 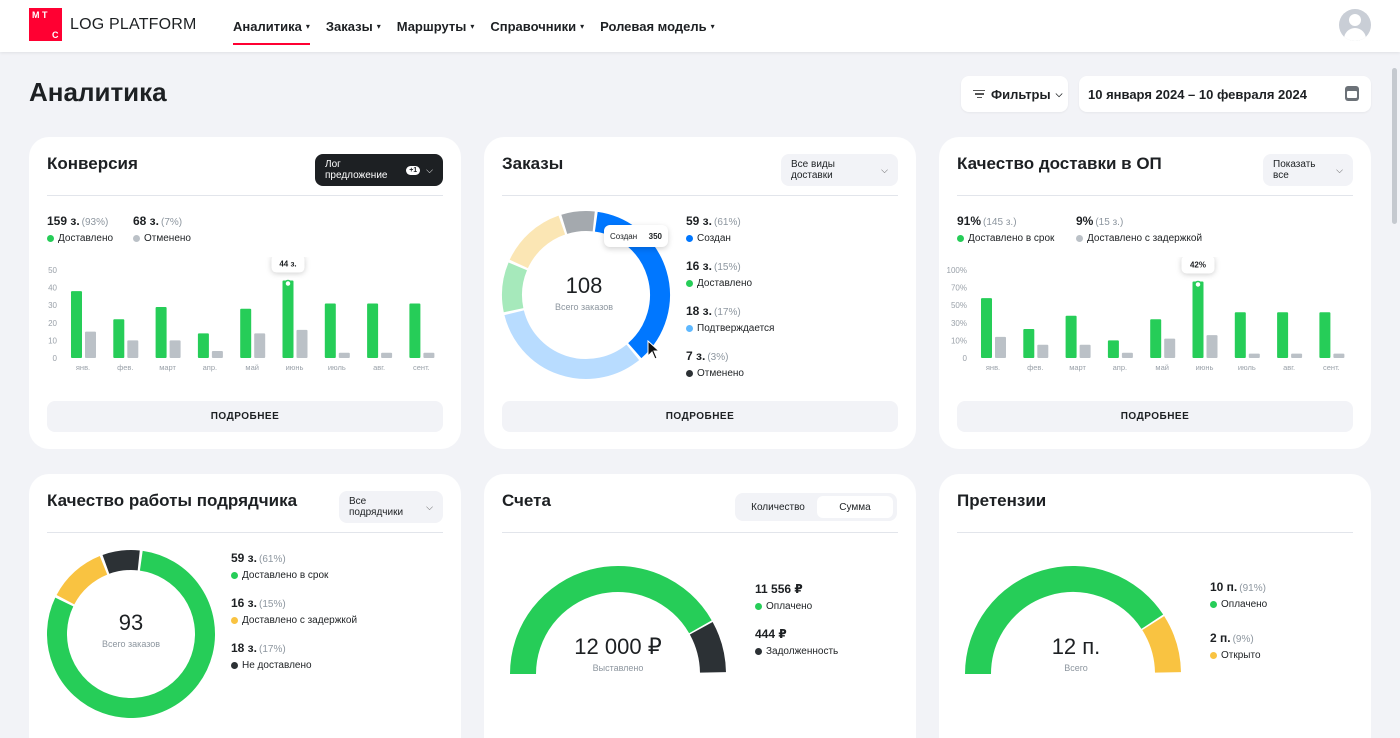 What do you see at coordinates (98, 92) in the screenshot?
I see `page-title: Аналитика` at bounding box center [98, 92].